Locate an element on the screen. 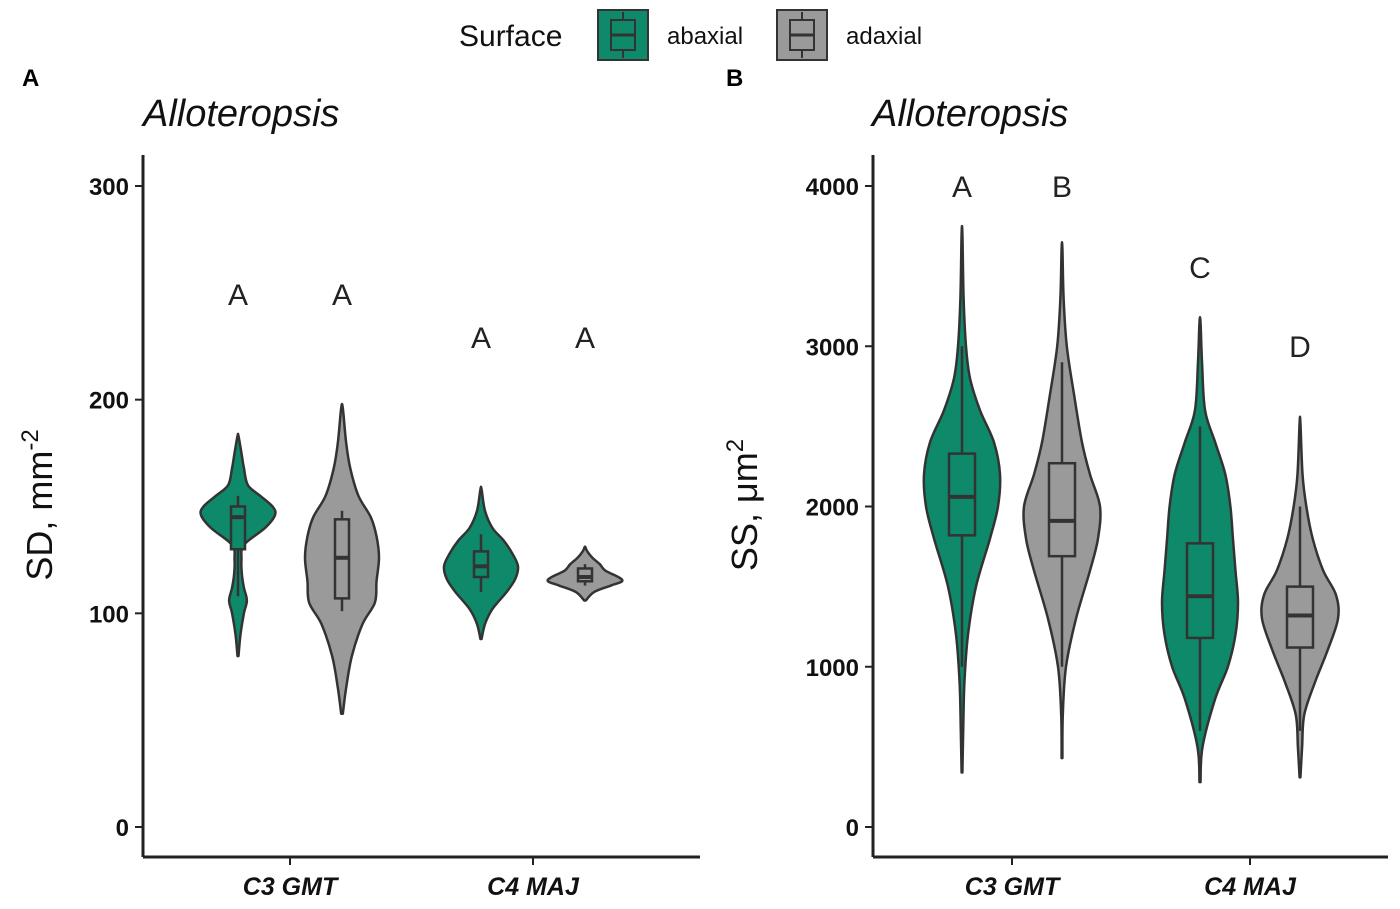 This screenshot has width=1400, height=909. panel-letter-a: A is located at coordinates (30, 78).